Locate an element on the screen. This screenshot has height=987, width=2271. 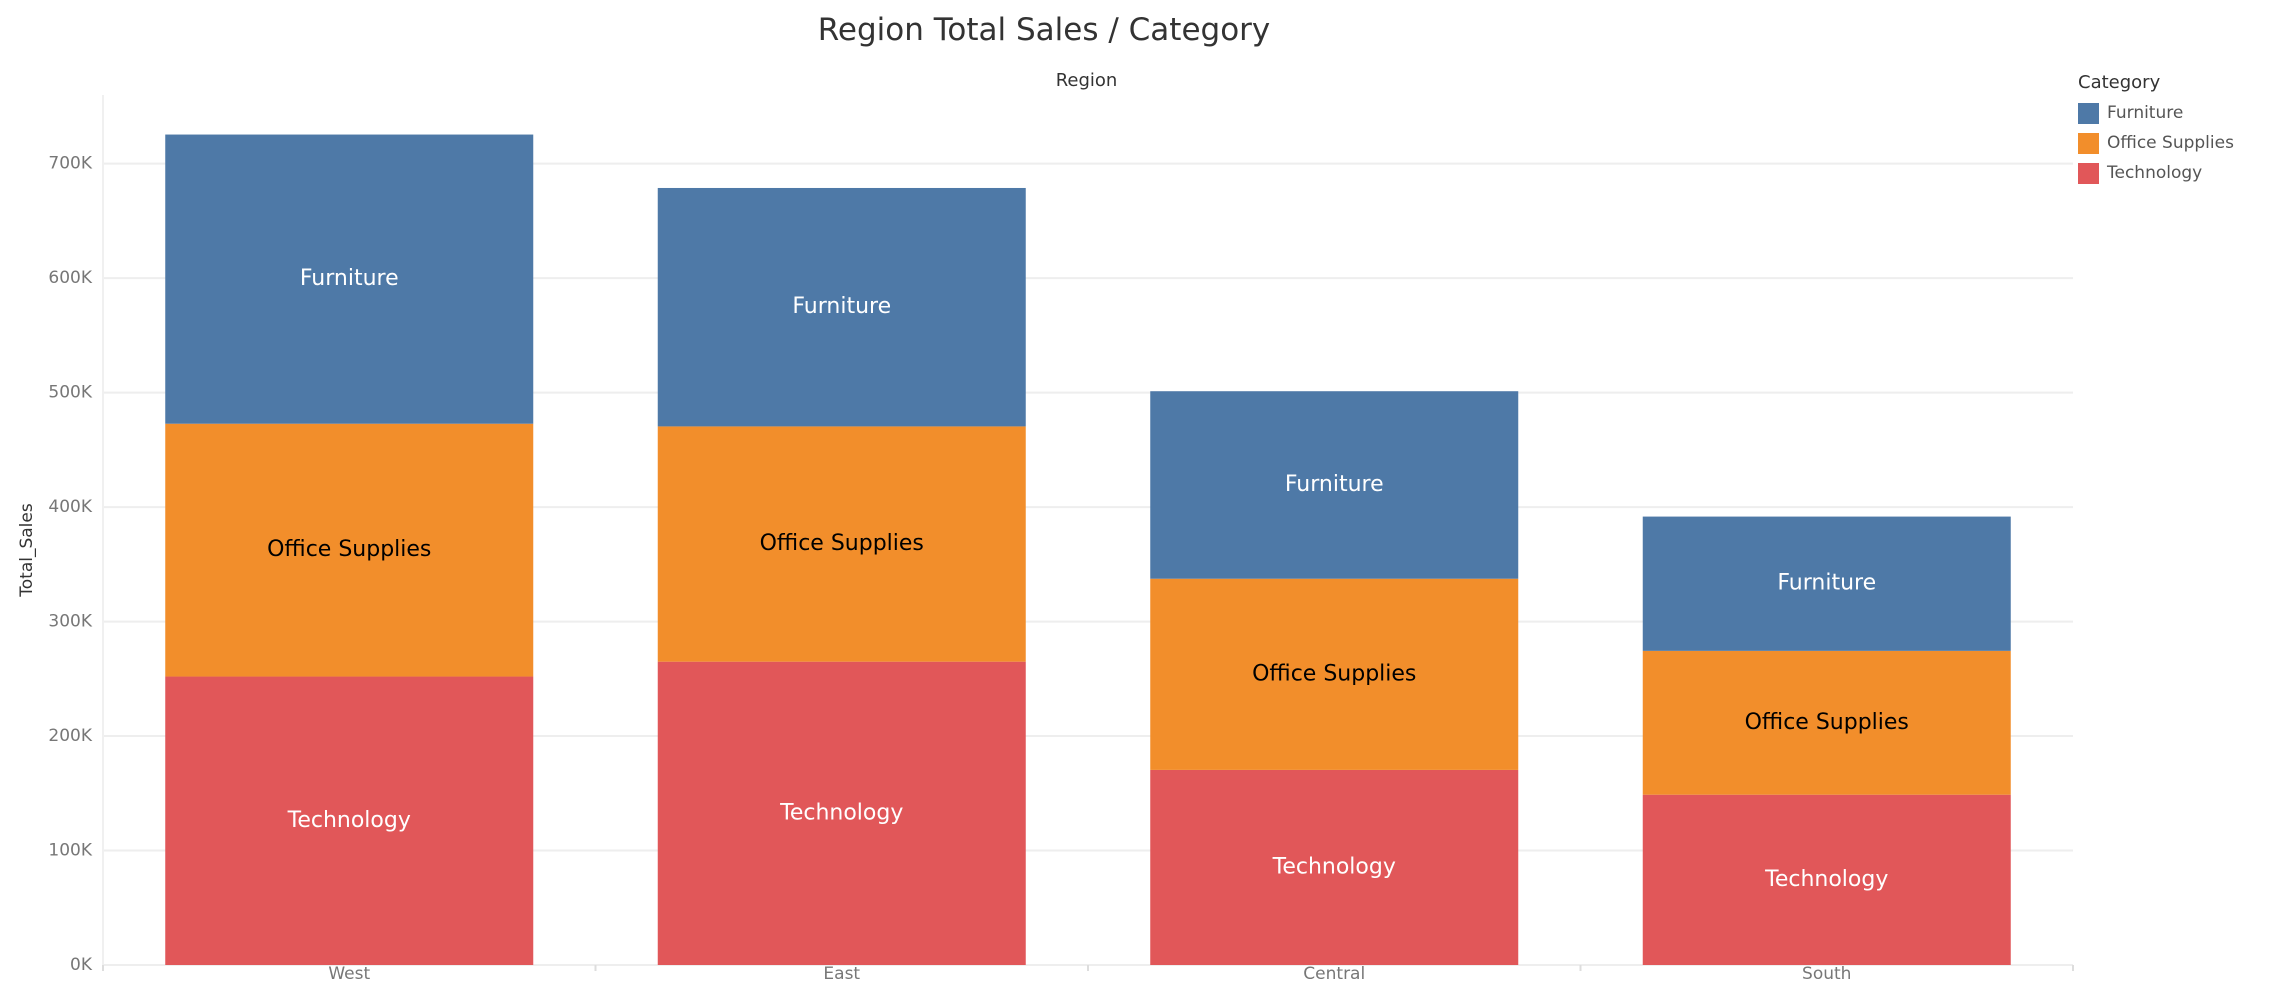
y-tick-label: 0K is located at coordinates (81, 965).